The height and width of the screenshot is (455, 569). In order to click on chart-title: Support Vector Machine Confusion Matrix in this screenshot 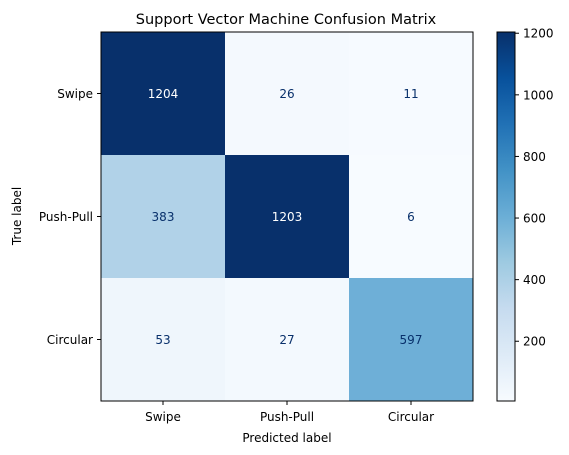, I will do `click(286, 20)`.